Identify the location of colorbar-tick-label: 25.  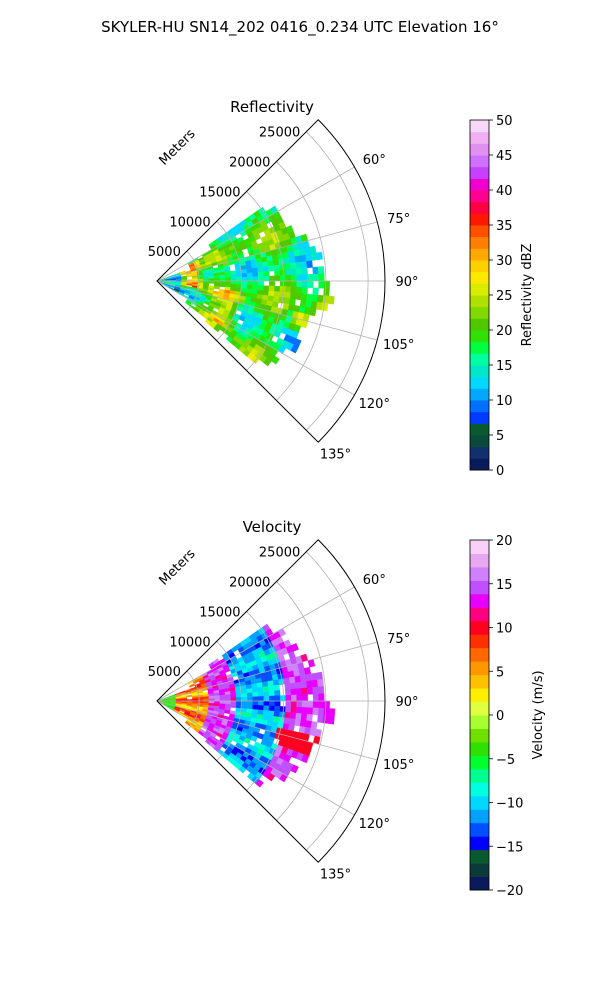
(504, 296).